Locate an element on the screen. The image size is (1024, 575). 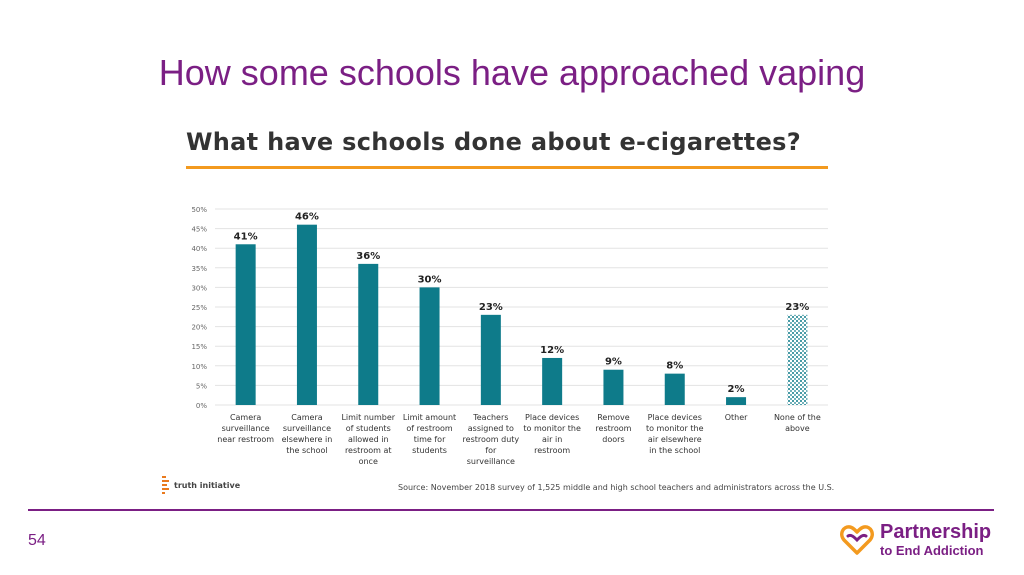
y-tick-label: 10% is located at coordinates (199, 367).